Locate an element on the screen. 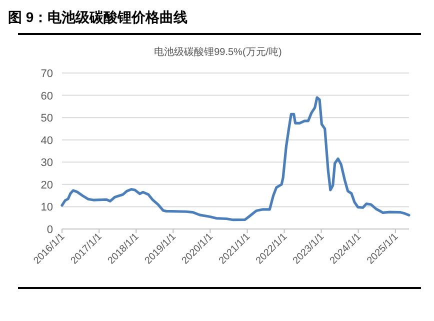  y-tick-label: 50 is located at coordinates (46, 118).